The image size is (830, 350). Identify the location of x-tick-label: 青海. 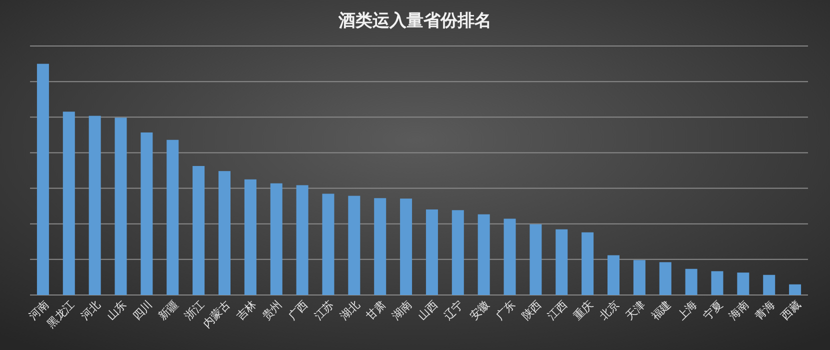
(765, 310).